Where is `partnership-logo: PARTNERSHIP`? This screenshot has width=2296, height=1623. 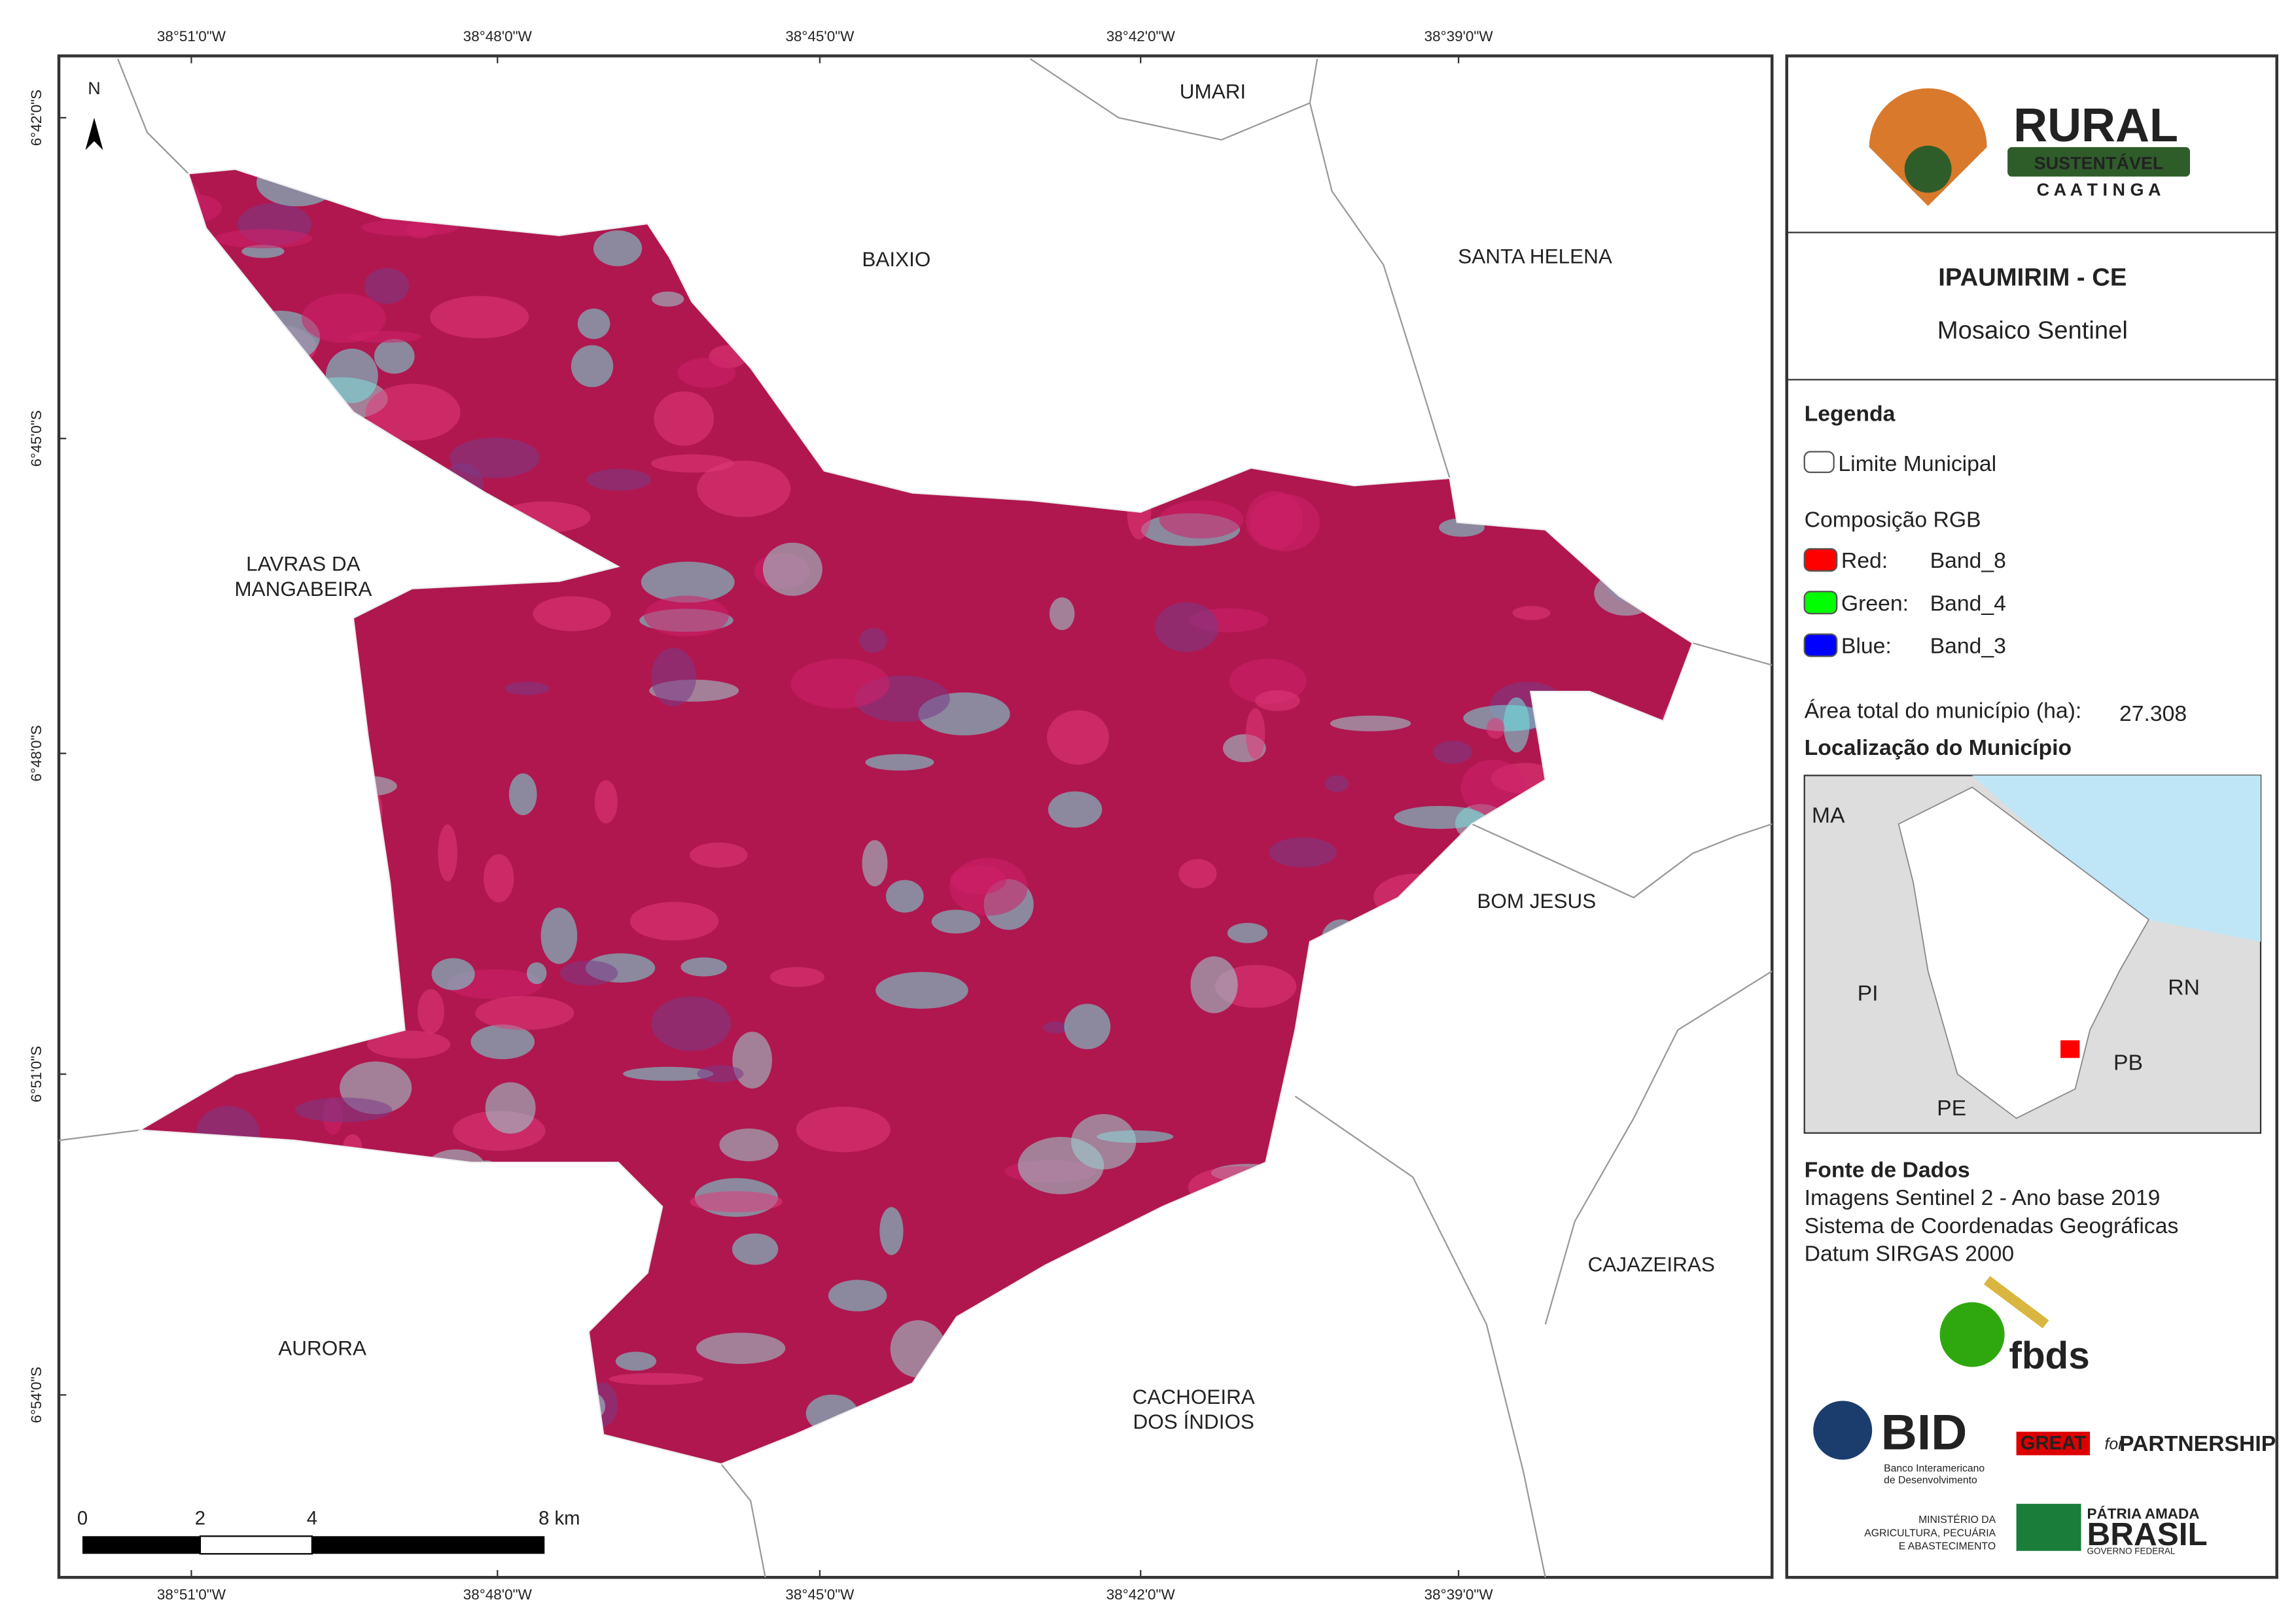
partnership-logo: PARTNERSHIP is located at coordinates (2197, 1444).